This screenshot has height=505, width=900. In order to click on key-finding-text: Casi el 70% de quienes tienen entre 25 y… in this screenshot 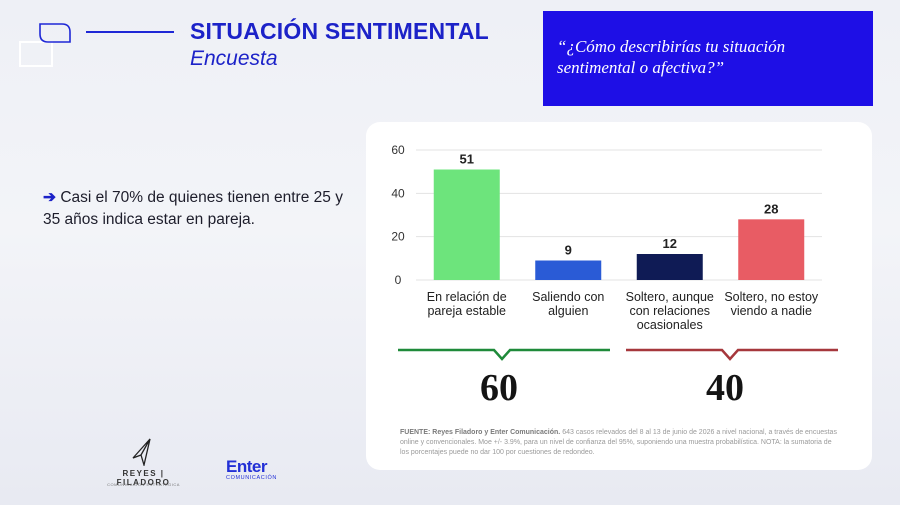, I will do `click(193, 208)`.